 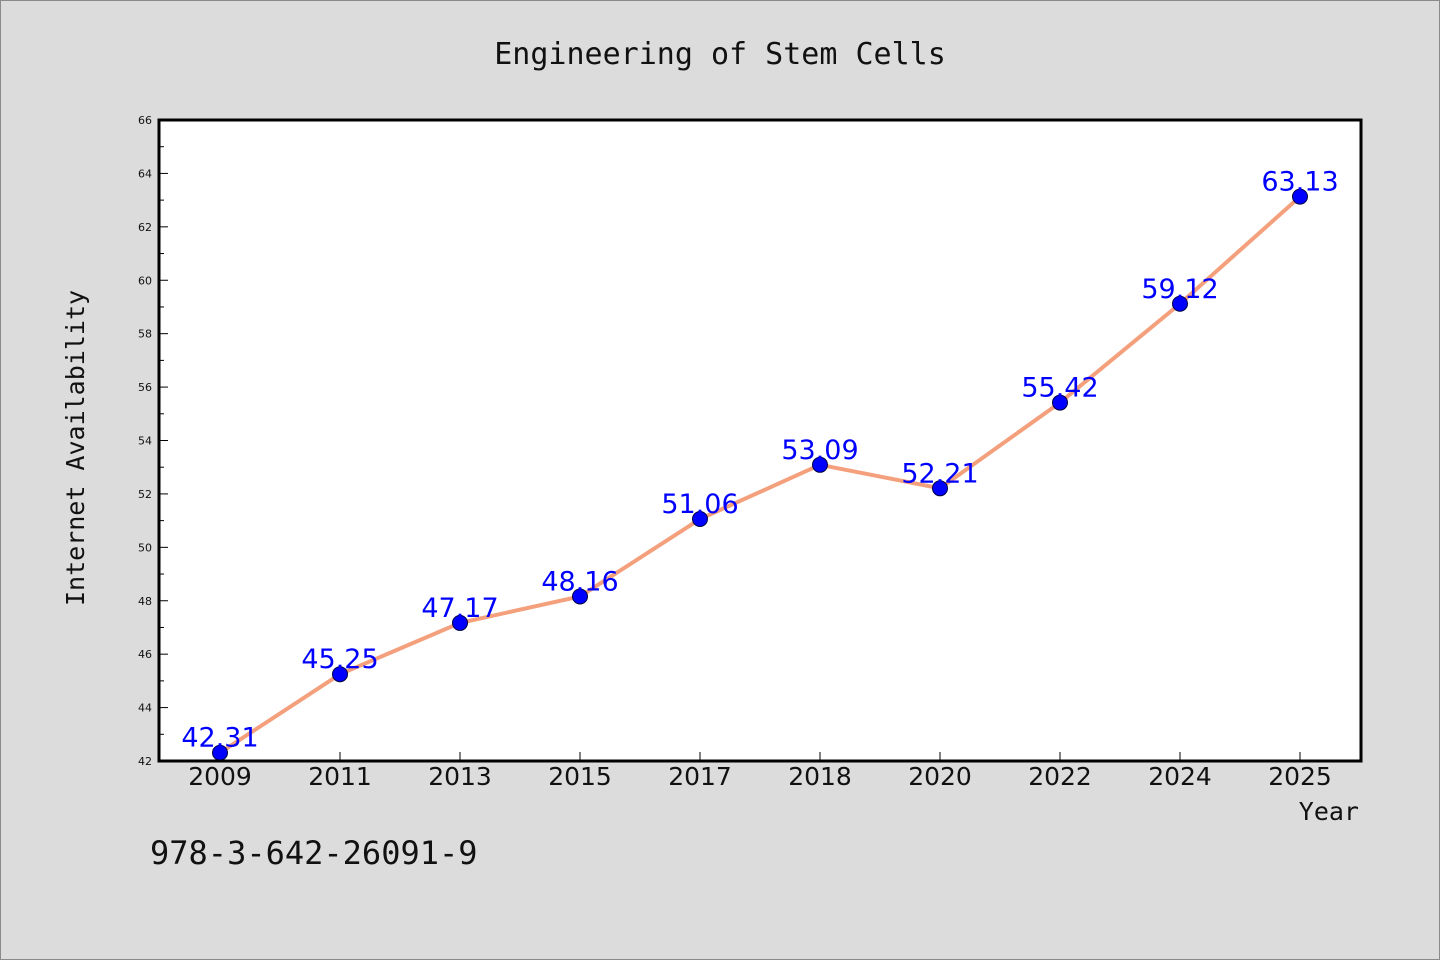 What do you see at coordinates (145, 227) in the screenshot?
I see `y-tick-label: 62` at bounding box center [145, 227].